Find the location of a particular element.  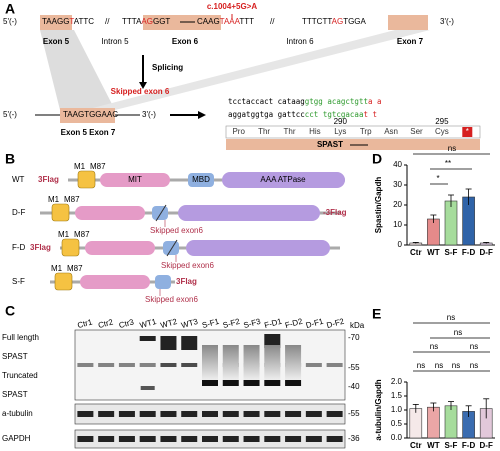

label: c.1004+5G>A is located at coordinates (232, 6).